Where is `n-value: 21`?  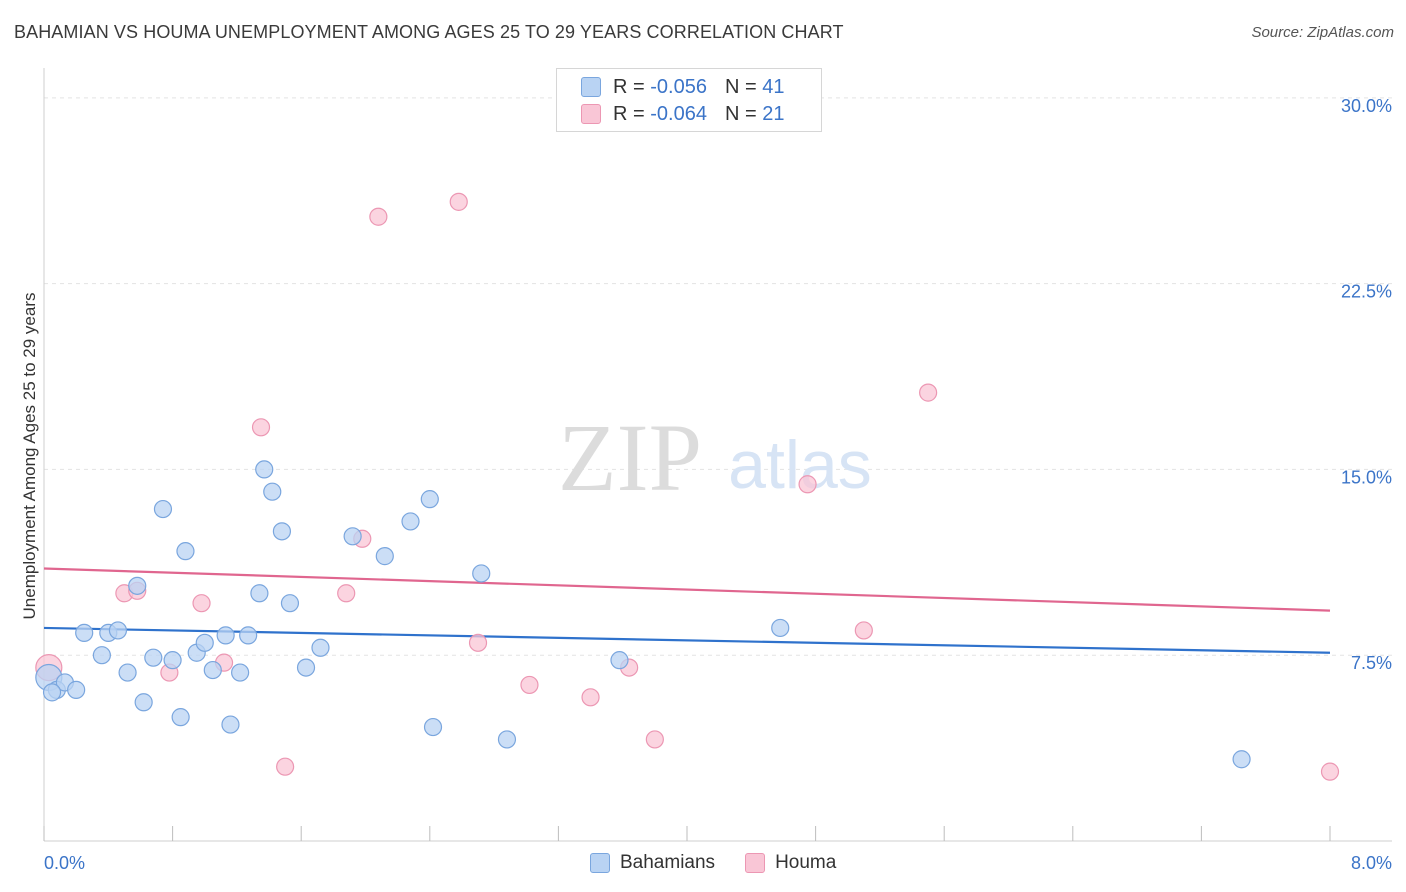 n-value: 21 is located at coordinates (773, 113).